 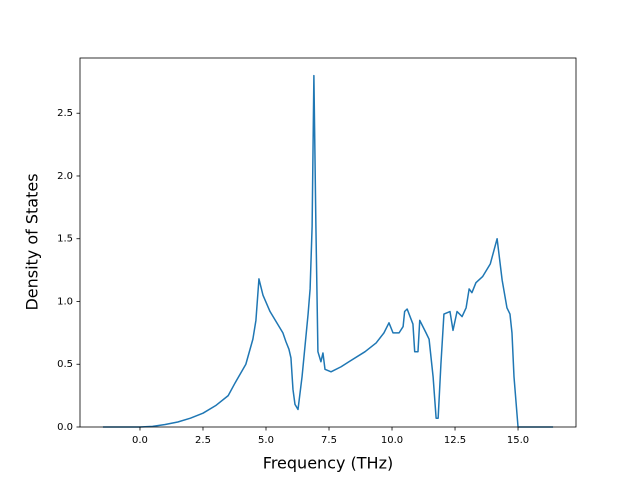 I want to click on y-tick-label: 2.5, so click(x=65, y=113).